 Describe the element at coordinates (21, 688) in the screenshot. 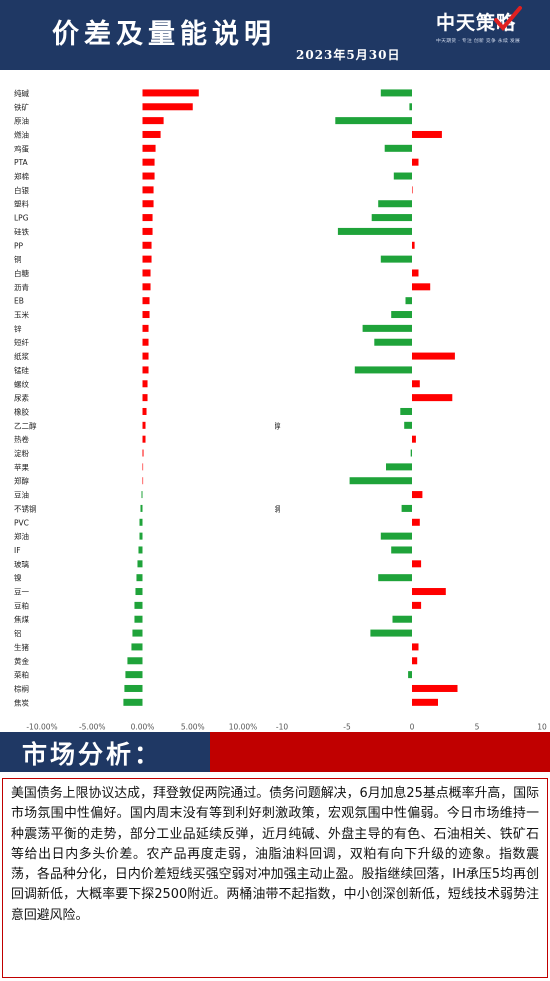

I see `category-label: 棕榈` at that location.